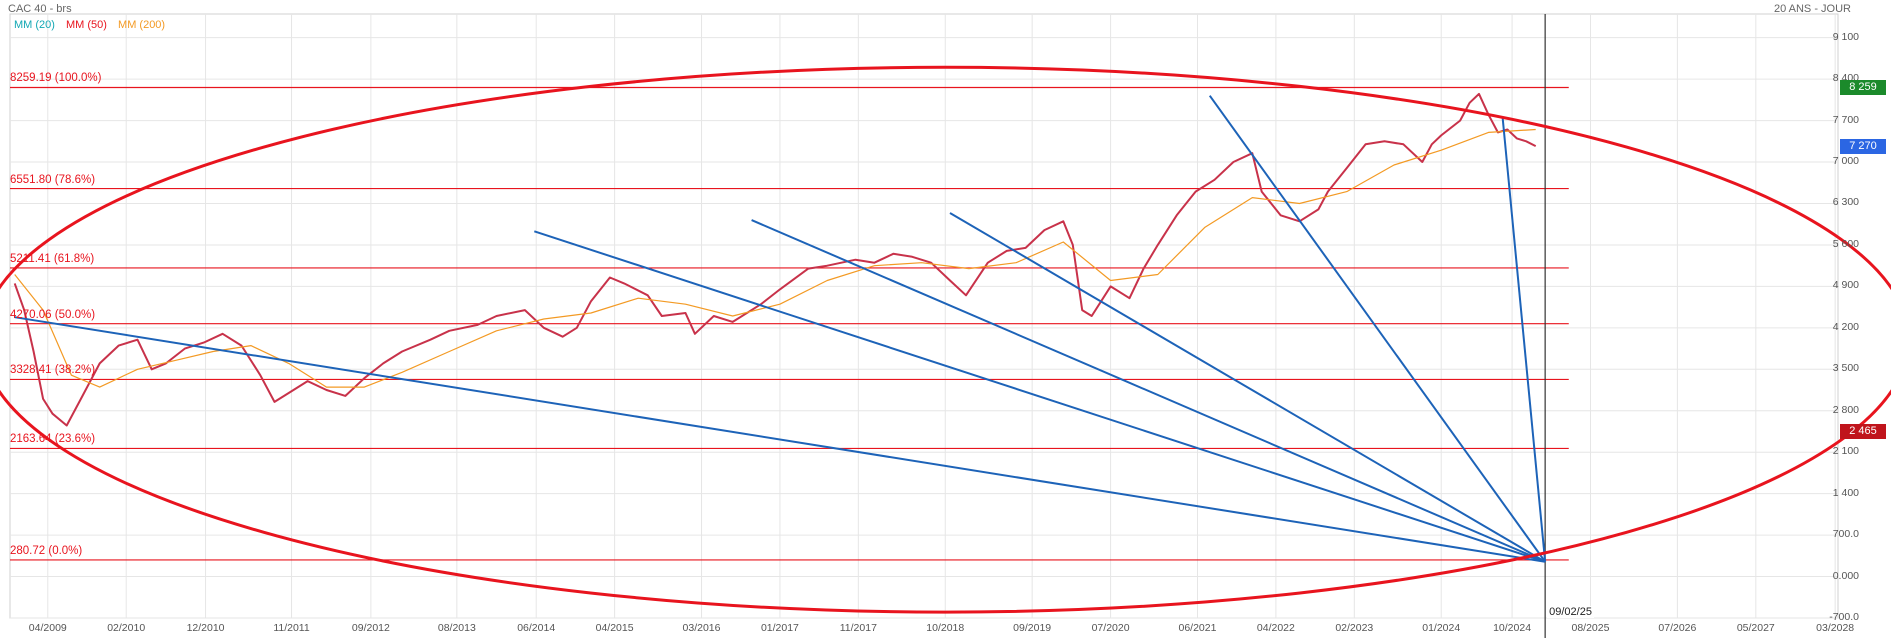 The image size is (1891, 640). I want to click on x-tick-label: 03/2016, so click(701, 628).